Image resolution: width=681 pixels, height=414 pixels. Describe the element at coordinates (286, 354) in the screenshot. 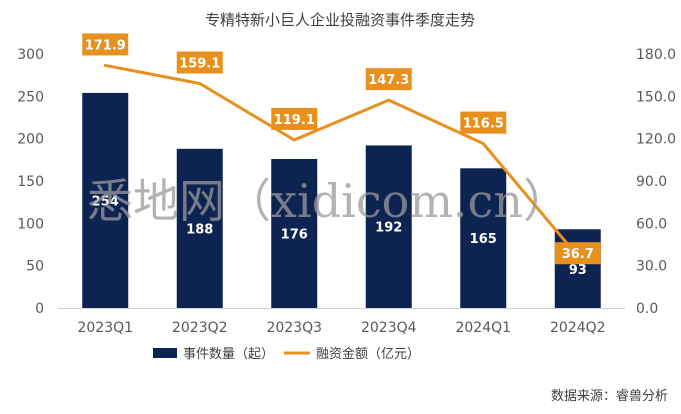

I see `legend: 事件数量（起） 融资金额（亿元）` at that location.